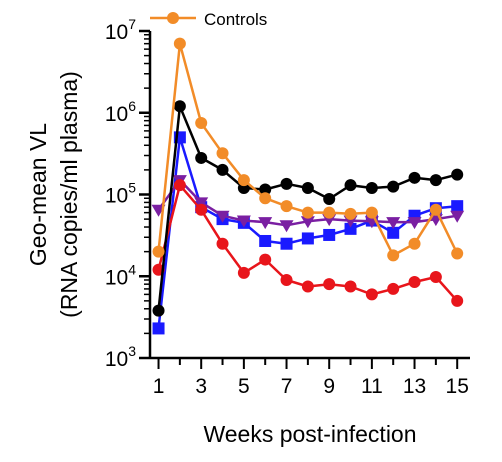 This screenshot has width=502, height=462. What do you see at coordinates (235, 19) in the screenshot?
I see `legend-label: Controls` at bounding box center [235, 19].